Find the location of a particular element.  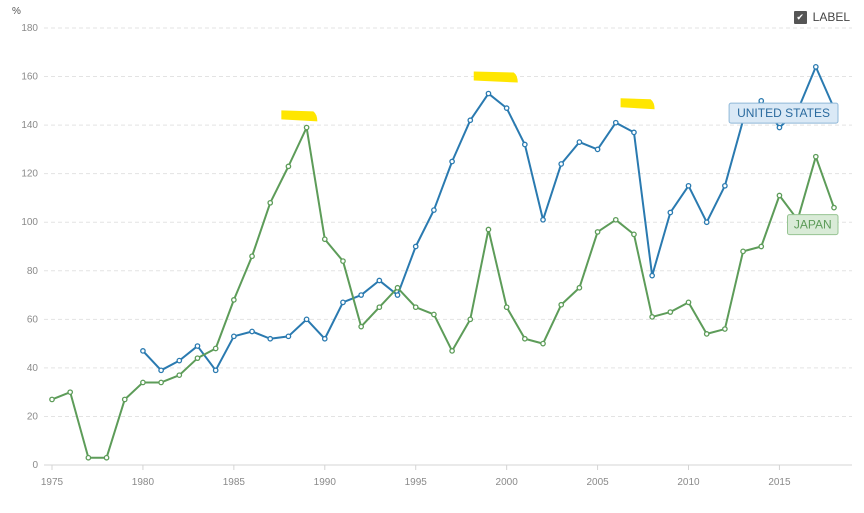

series-label: JAPAN is located at coordinates (813, 225).